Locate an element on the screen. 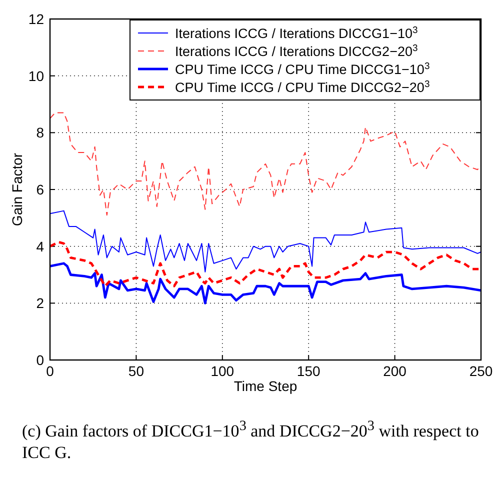  y-tick-label: 2 is located at coordinates (40, 303).